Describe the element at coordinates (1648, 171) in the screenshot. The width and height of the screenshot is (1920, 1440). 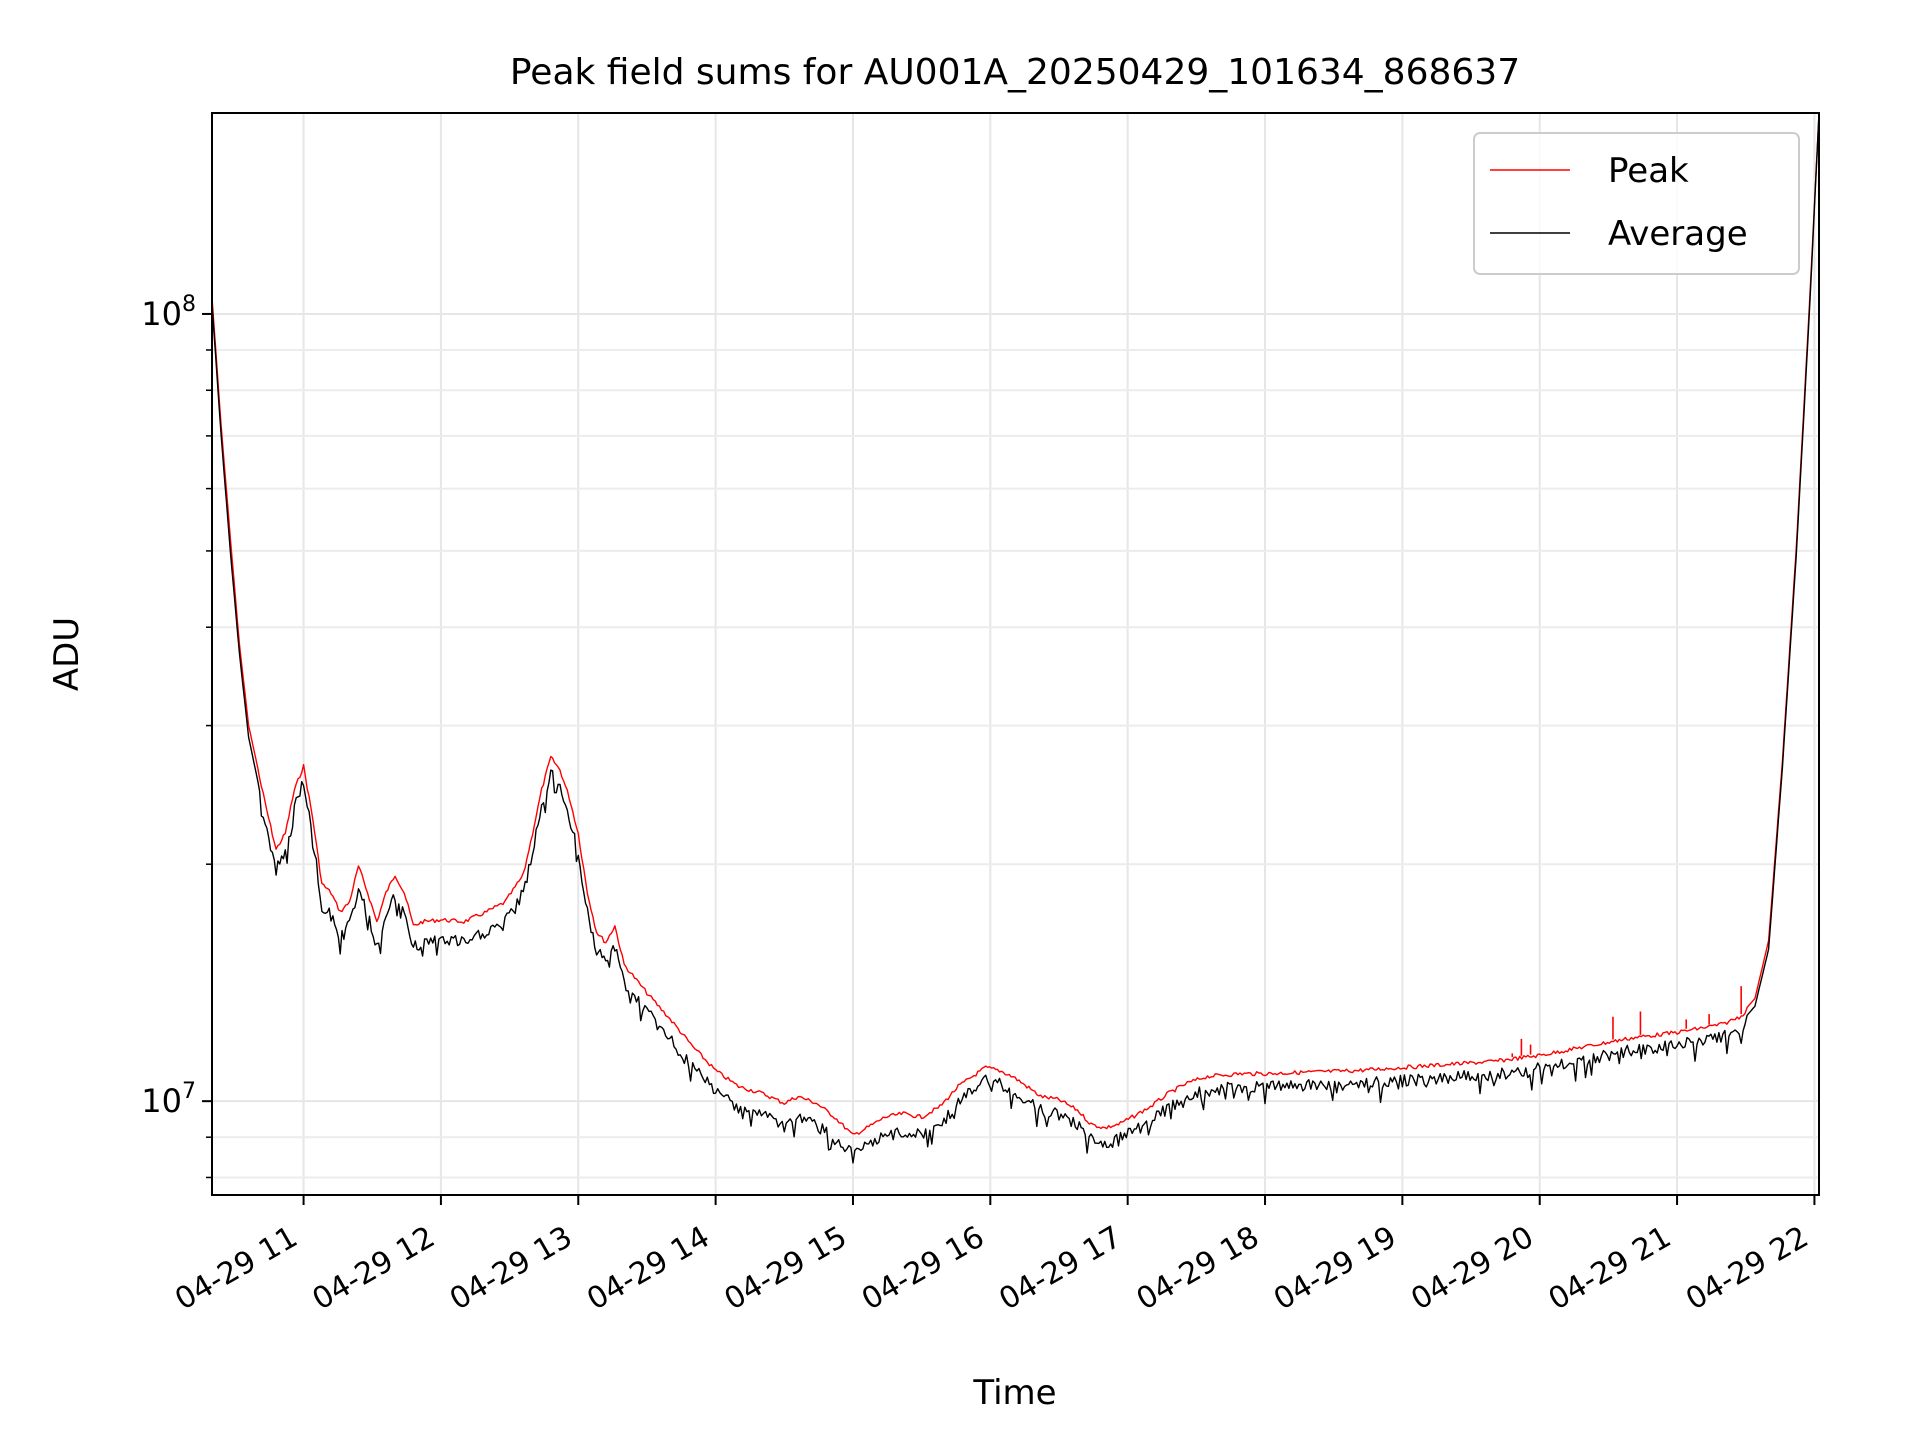
I see `legend-label-peak: Peak` at that location.